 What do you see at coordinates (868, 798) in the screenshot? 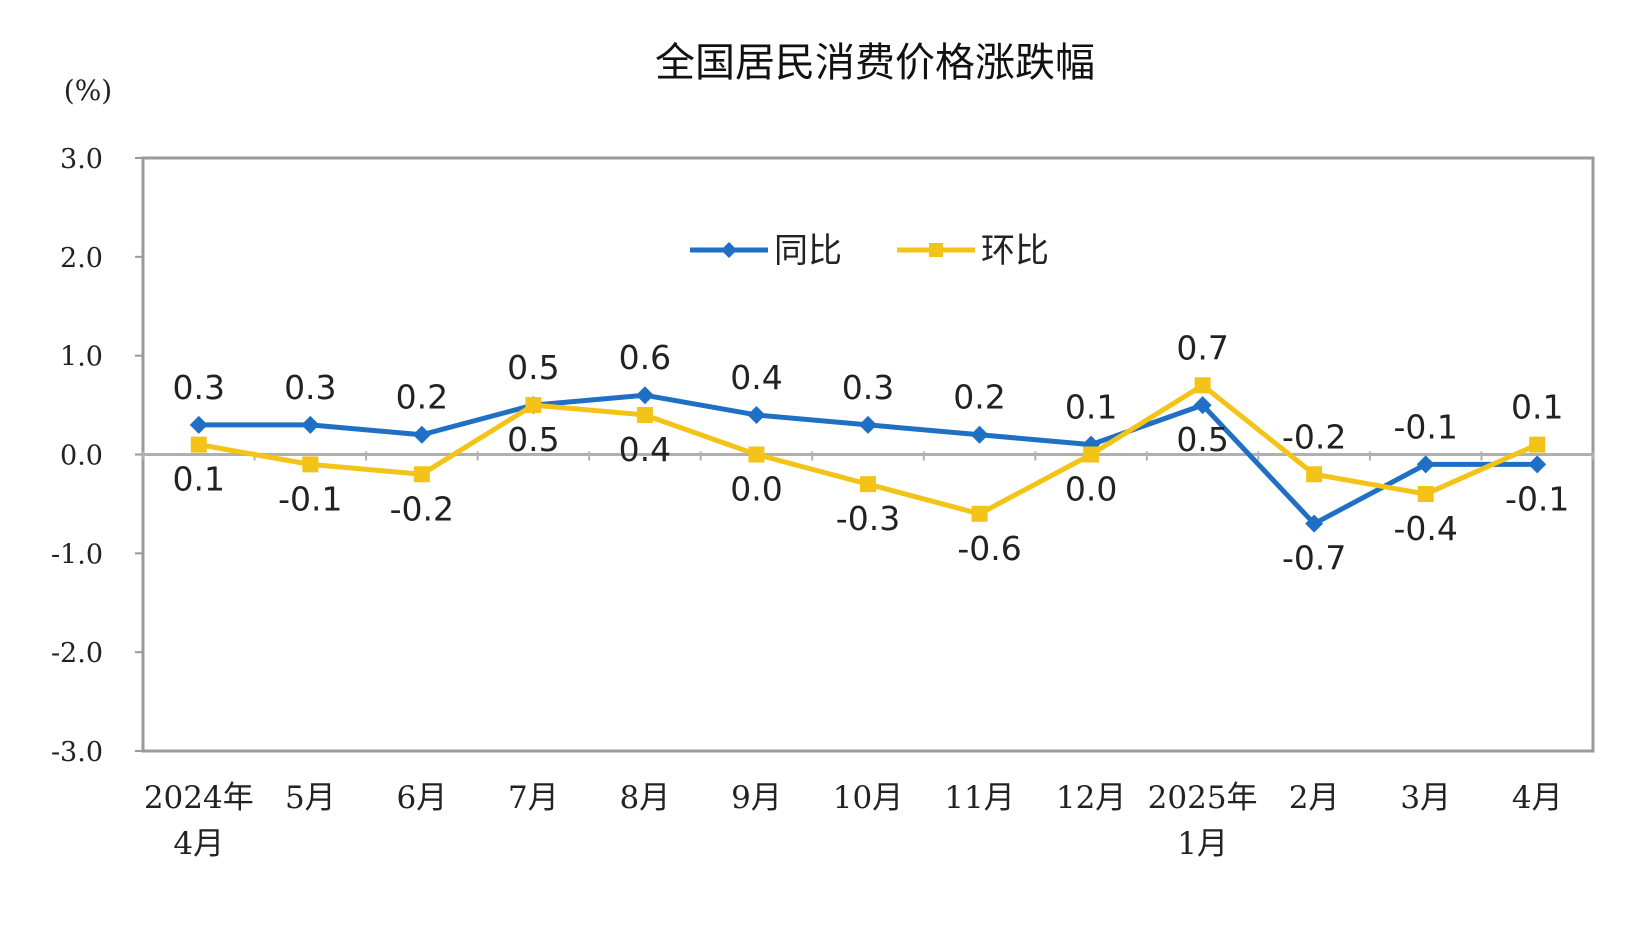
I see `x-tick-label: 10月` at bounding box center [868, 798].